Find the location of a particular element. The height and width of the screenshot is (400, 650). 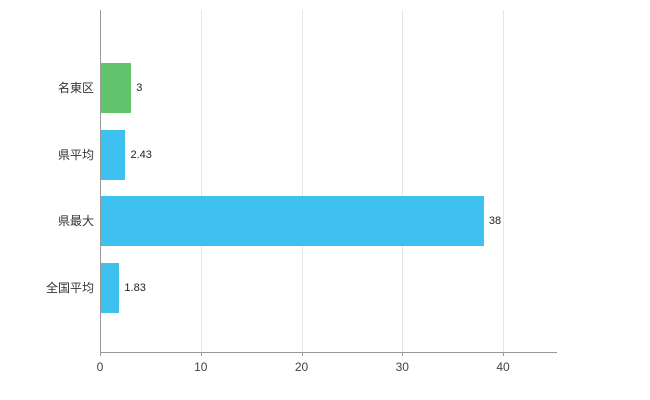

bar-value-label: 38 is located at coordinates (495, 221).